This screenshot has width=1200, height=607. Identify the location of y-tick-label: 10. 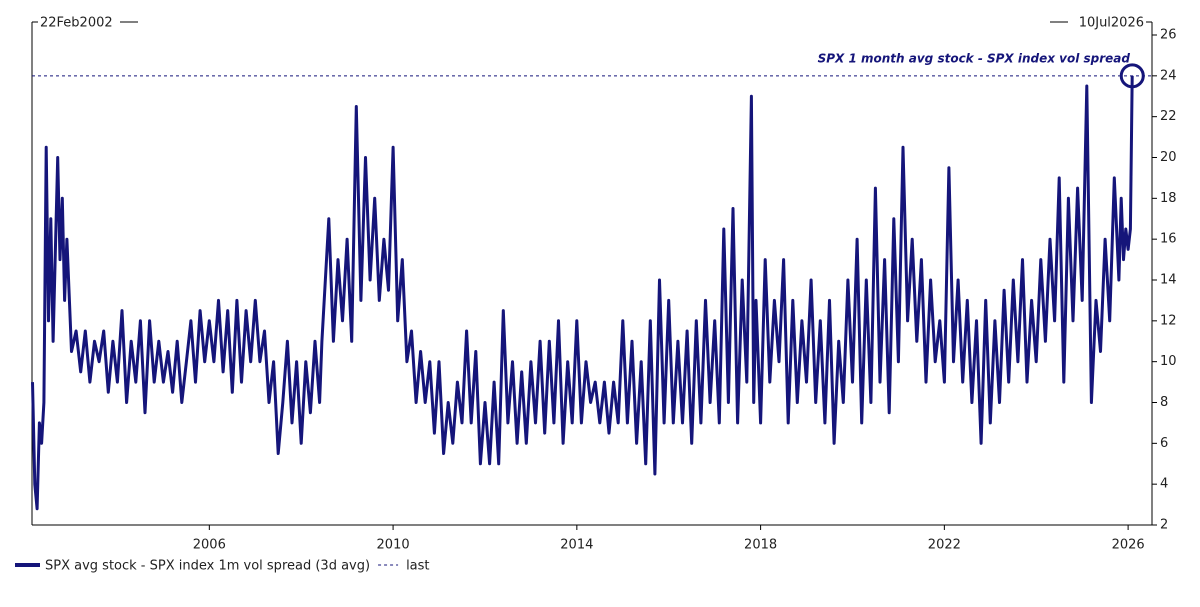
(1168, 361).